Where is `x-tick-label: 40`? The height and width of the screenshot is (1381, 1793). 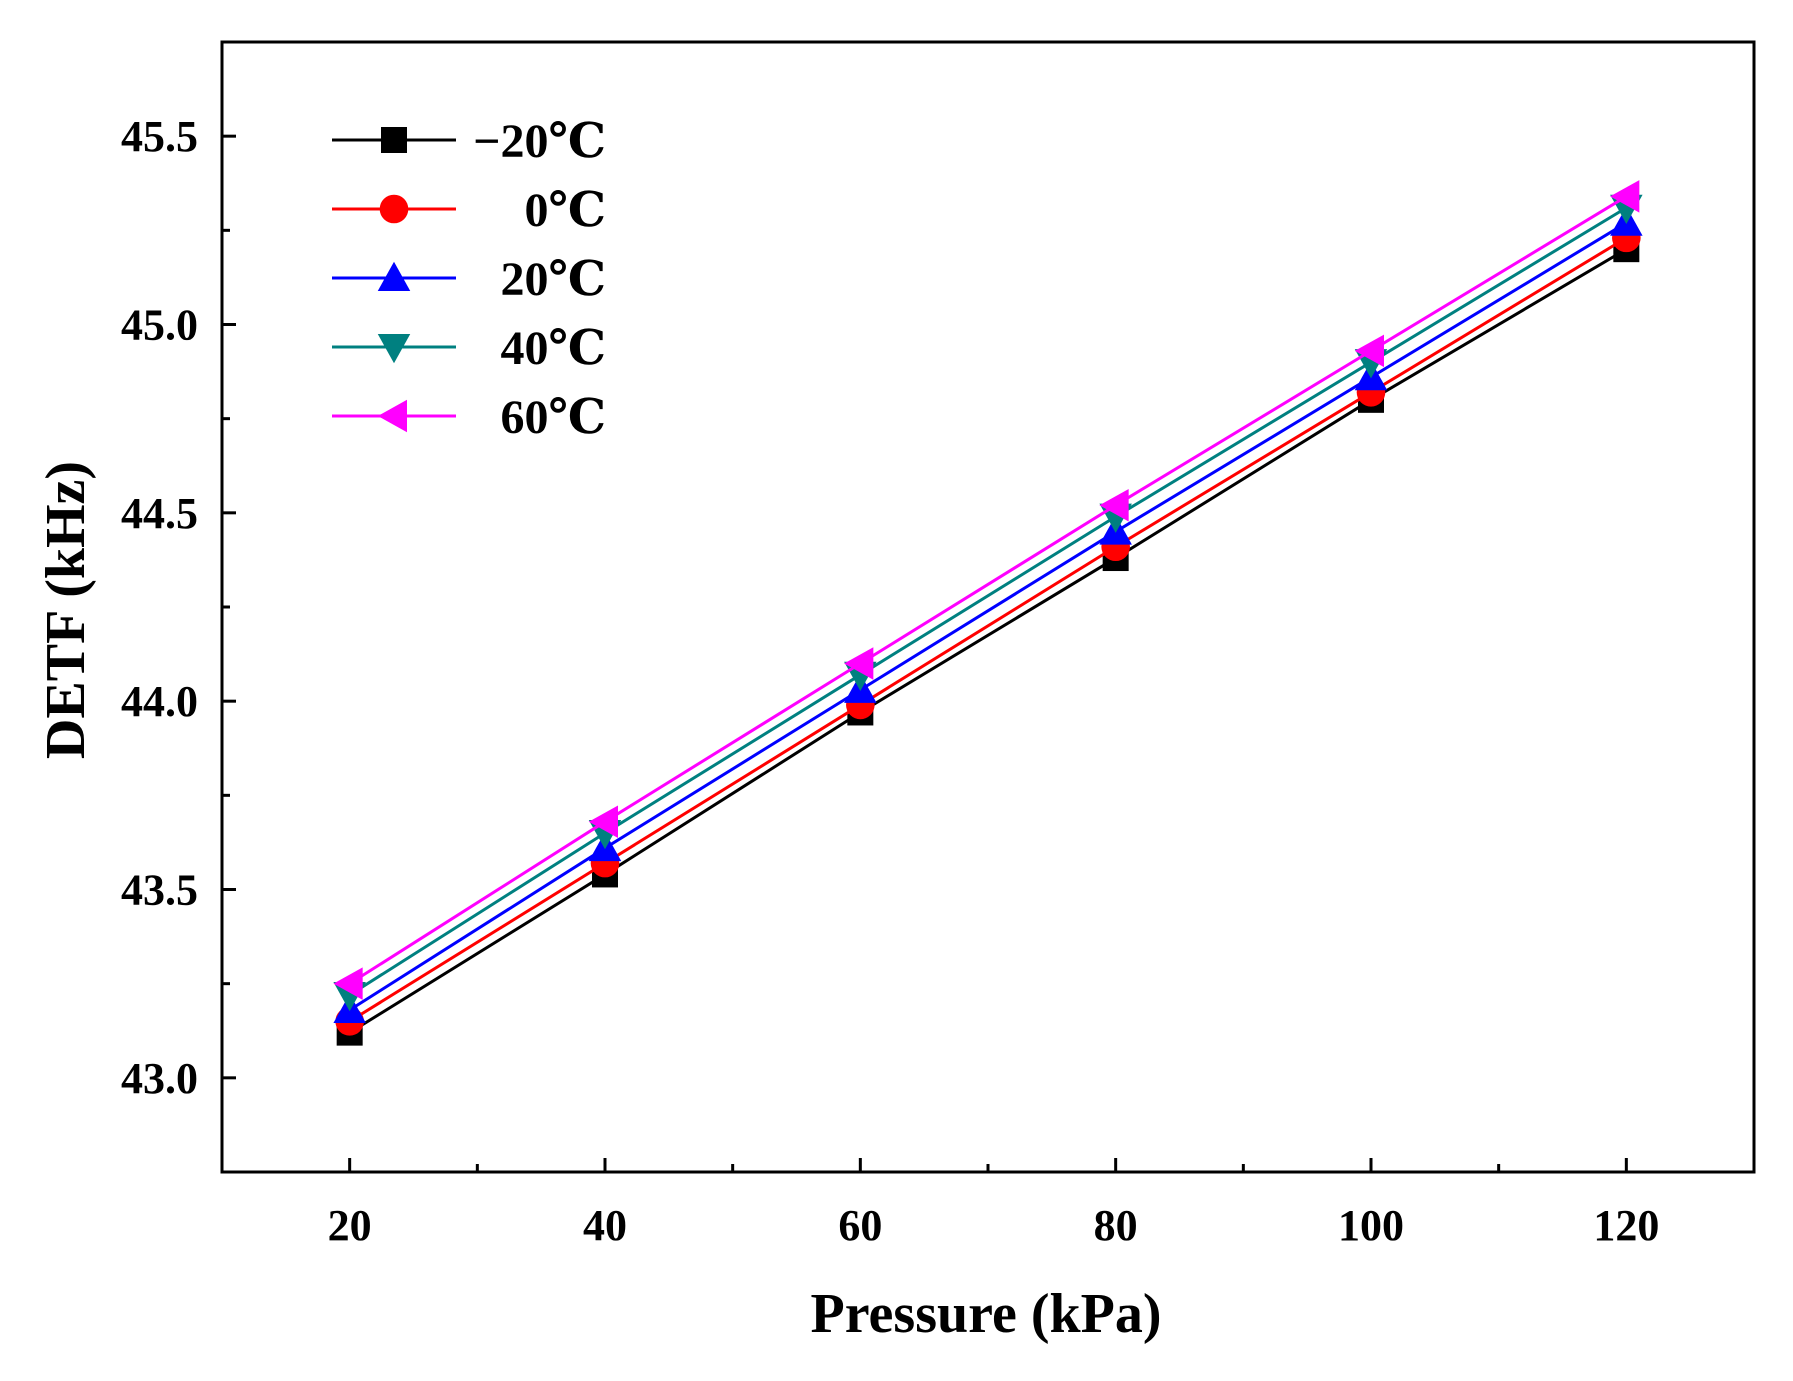 x-tick-label: 40 is located at coordinates (605, 1225).